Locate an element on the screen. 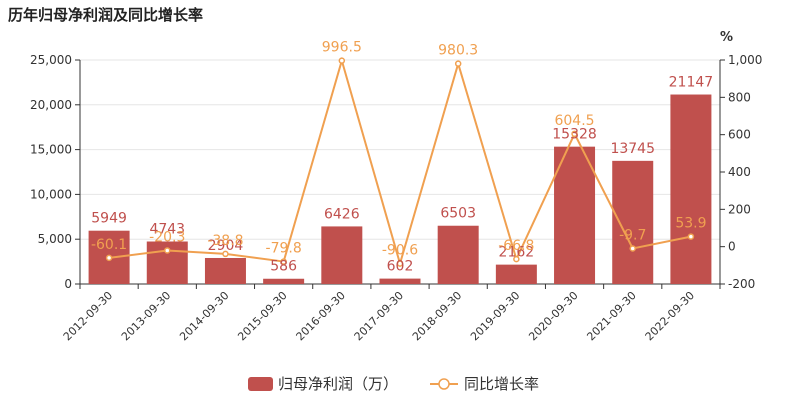 The width and height of the screenshot is (800, 400). line-value-label: -38.8 is located at coordinates (225, 241).